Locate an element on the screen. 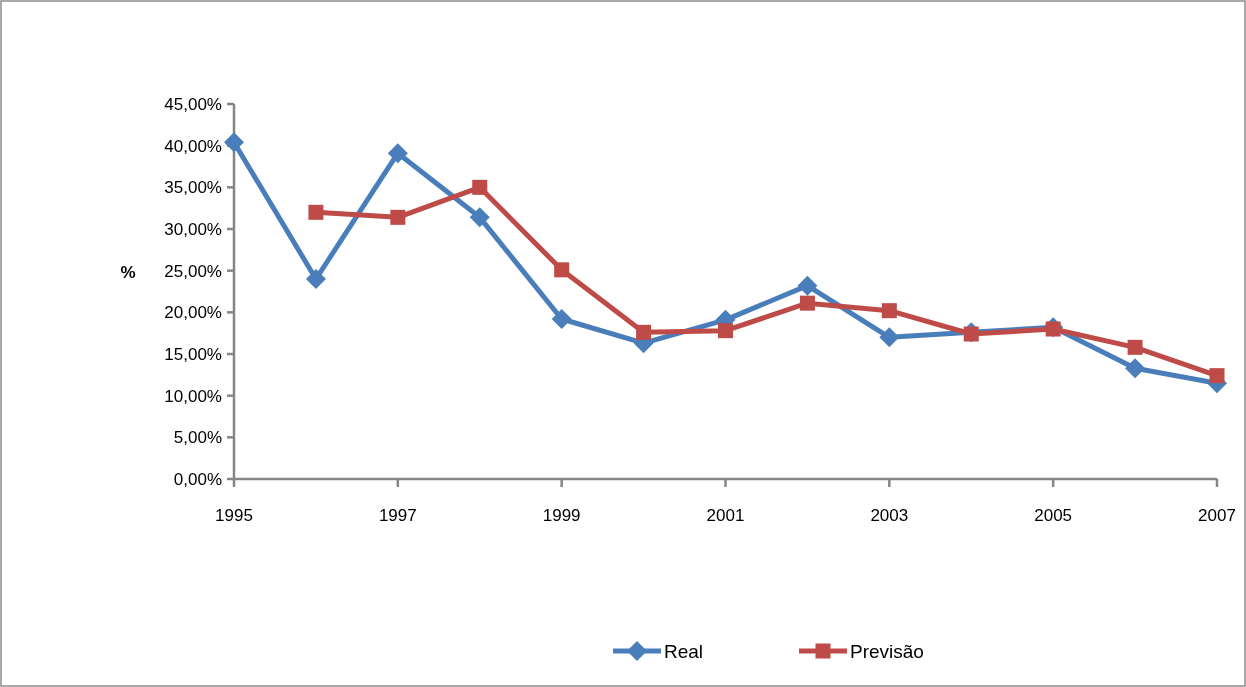 The width and height of the screenshot is (1246, 687). x-tick-label: 1999 is located at coordinates (561, 515).